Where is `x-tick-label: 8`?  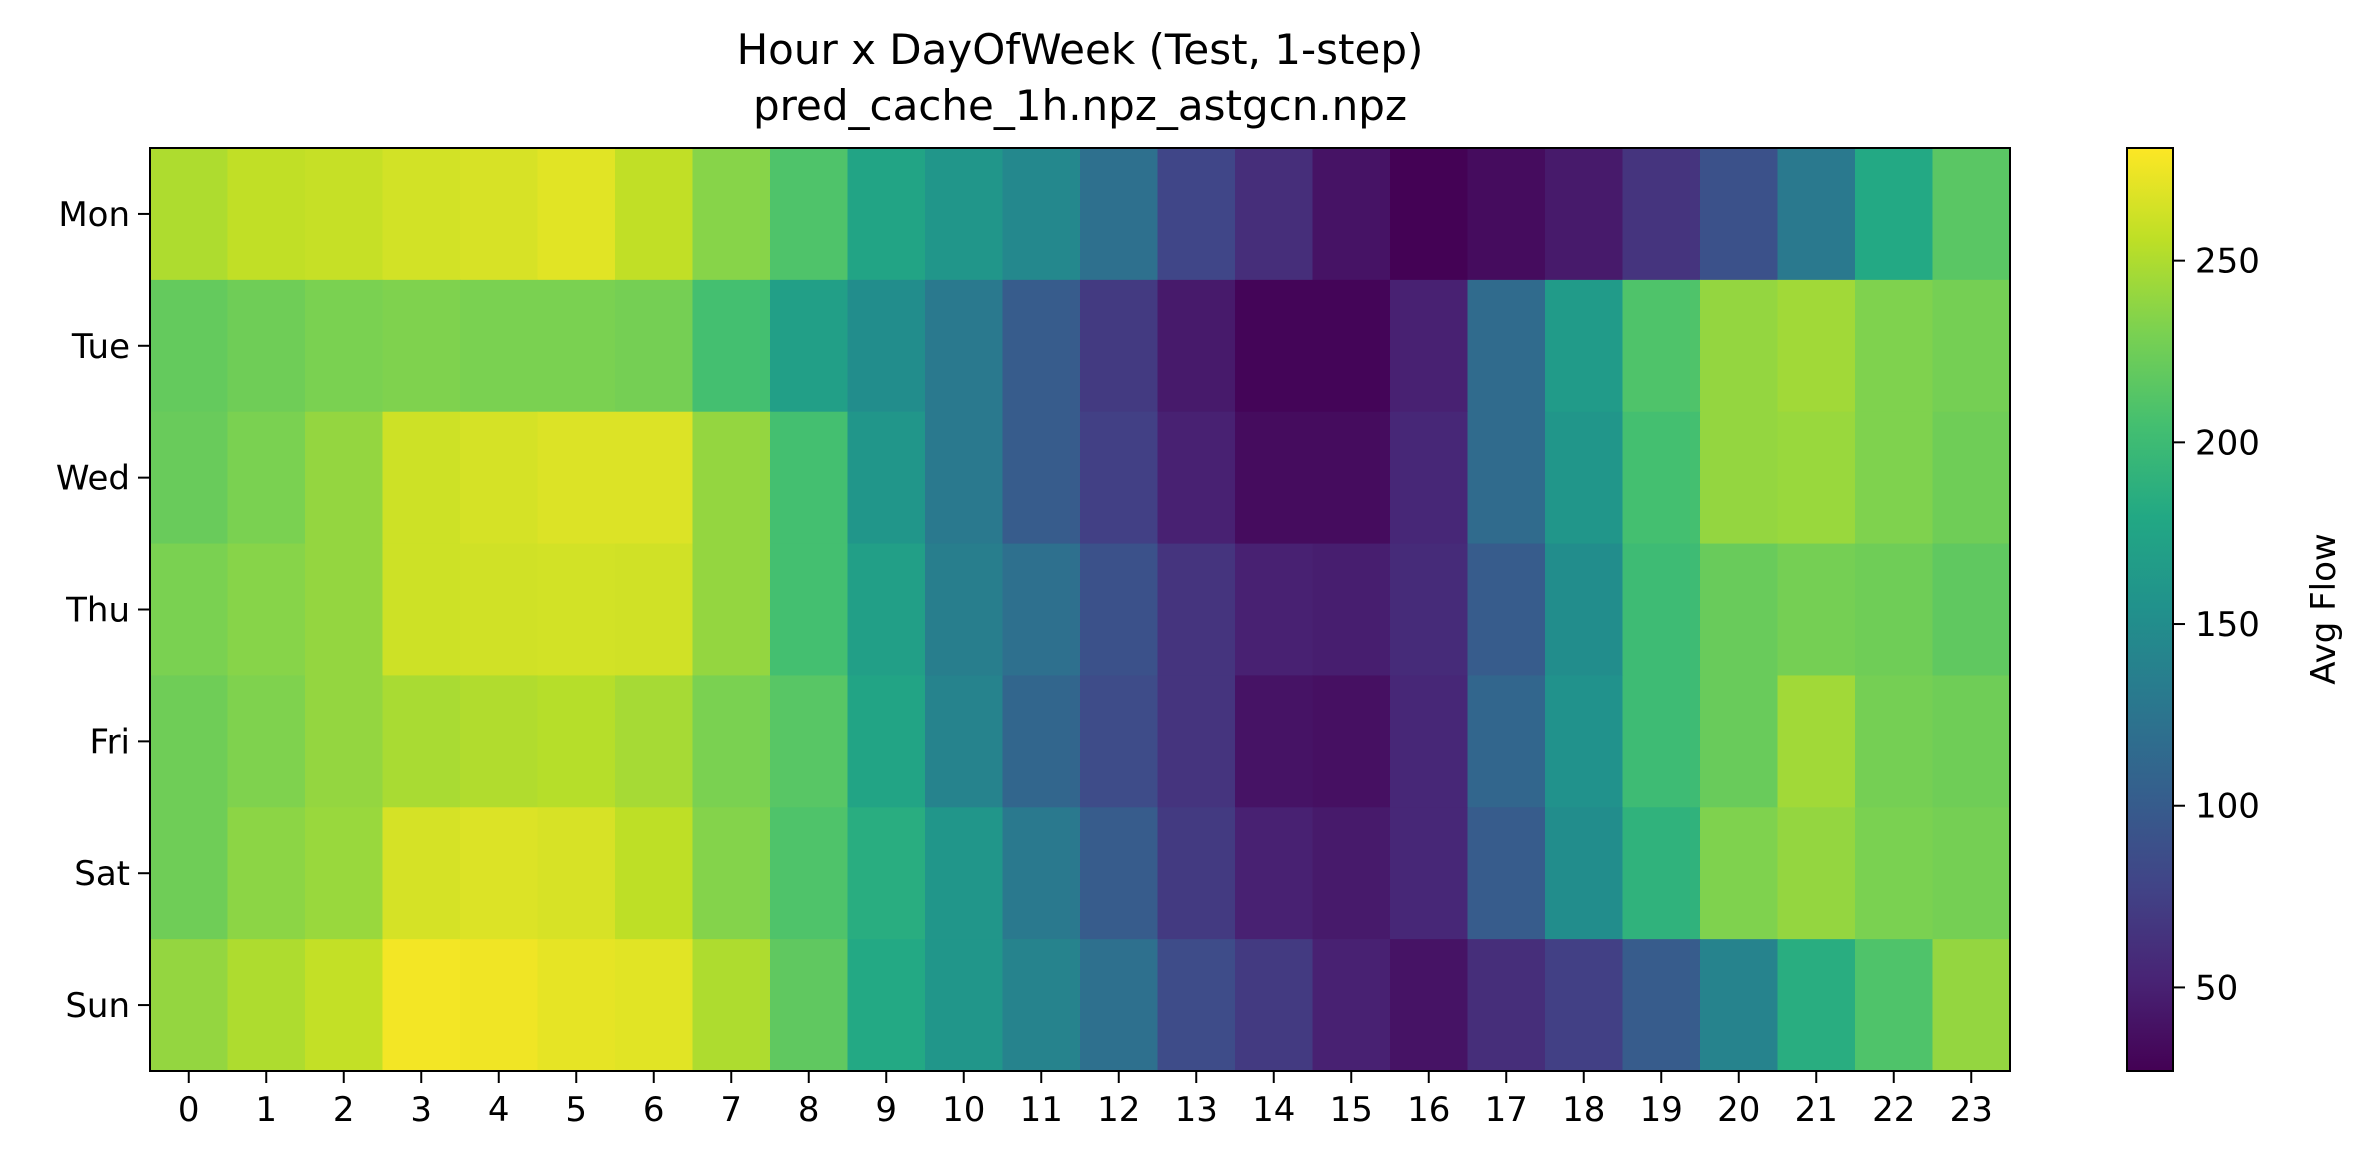
x-tick-label: 8 is located at coordinates (809, 1110).